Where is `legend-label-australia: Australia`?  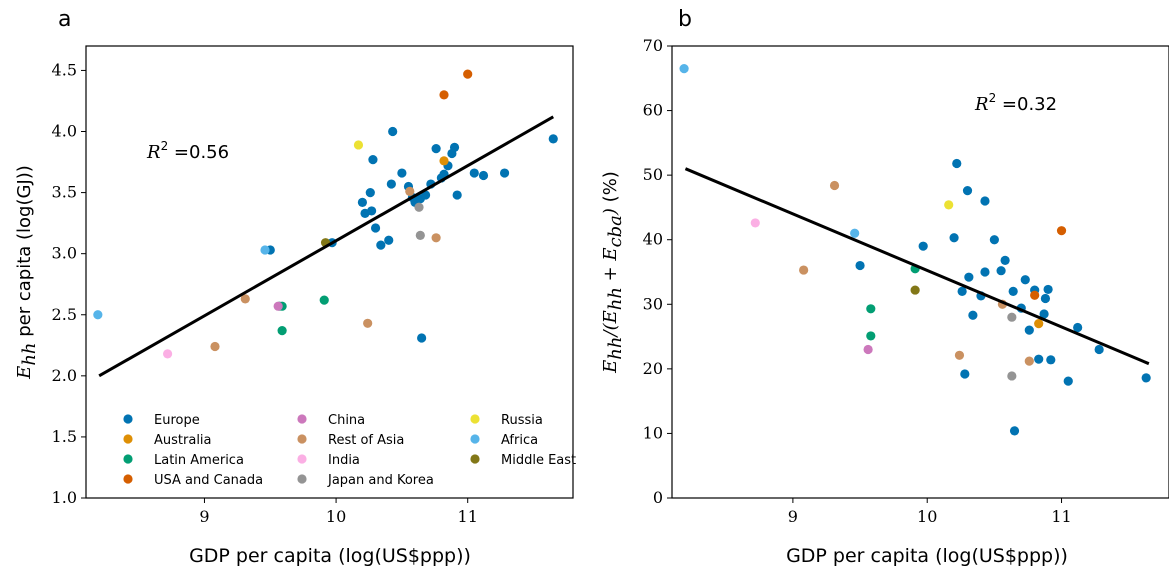 legend-label-australia: Australia is located at coordinates (183, 440).